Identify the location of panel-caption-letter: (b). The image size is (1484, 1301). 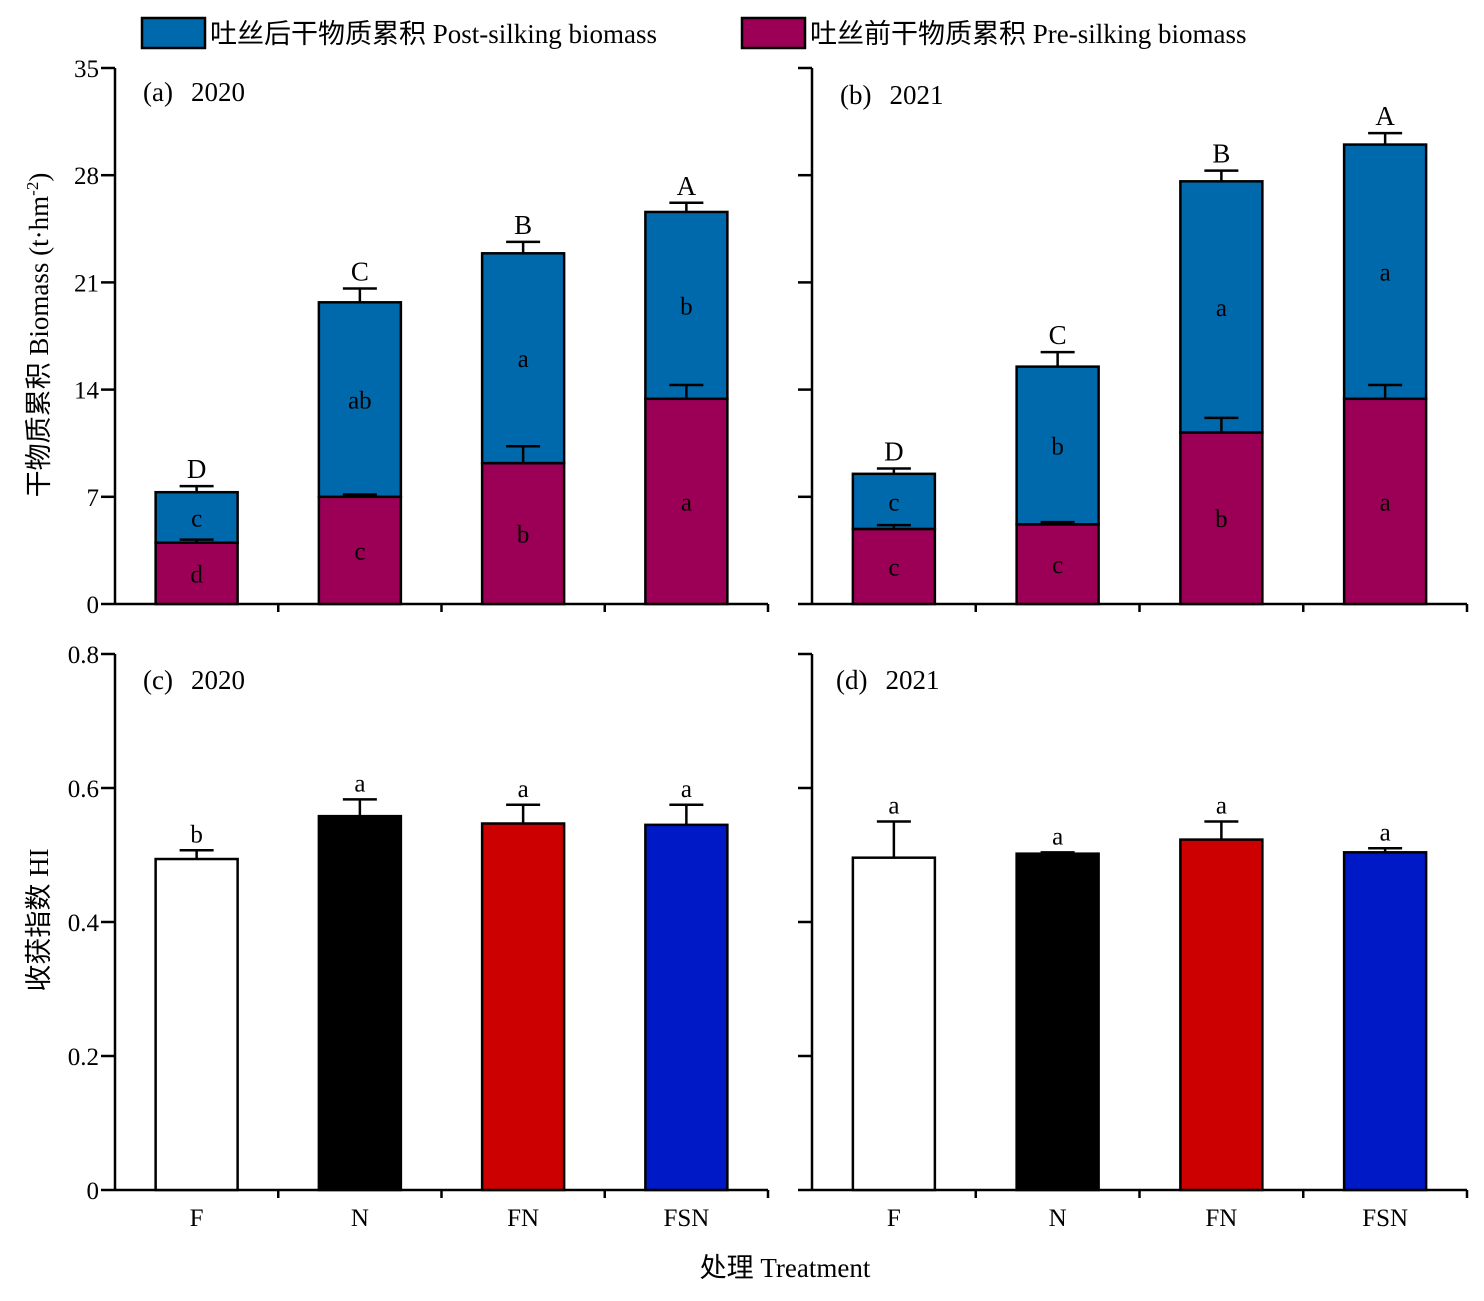
(855, 95).